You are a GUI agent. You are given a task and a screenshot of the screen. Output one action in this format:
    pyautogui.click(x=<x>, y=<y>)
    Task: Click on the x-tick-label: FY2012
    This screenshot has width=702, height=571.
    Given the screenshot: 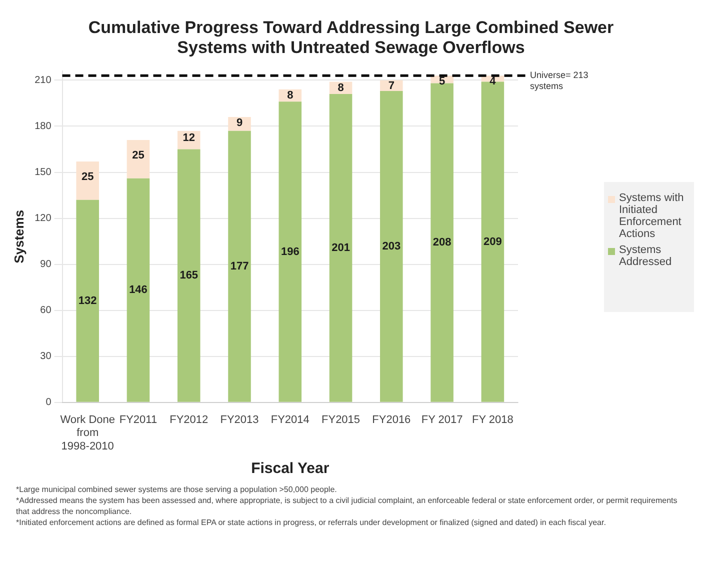 What is the action you would take?
    pyautogui.click(x=189, y=420)
    